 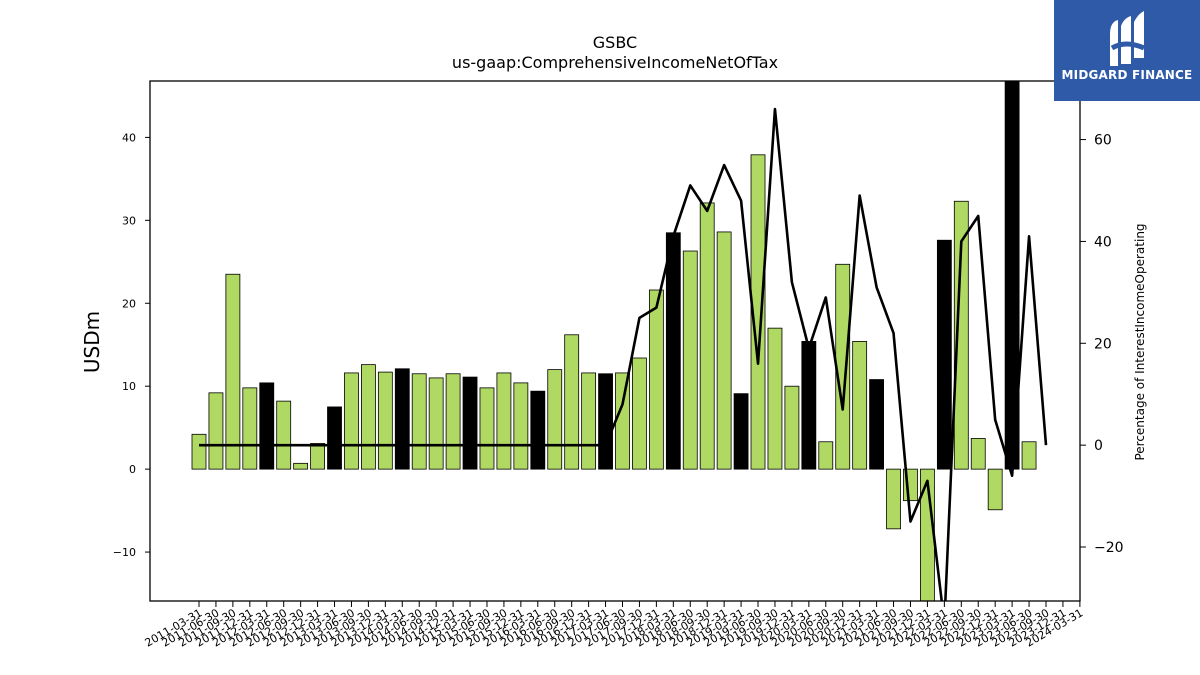 I want to click on chart-title: GSBC, so click(x=615, y=42).